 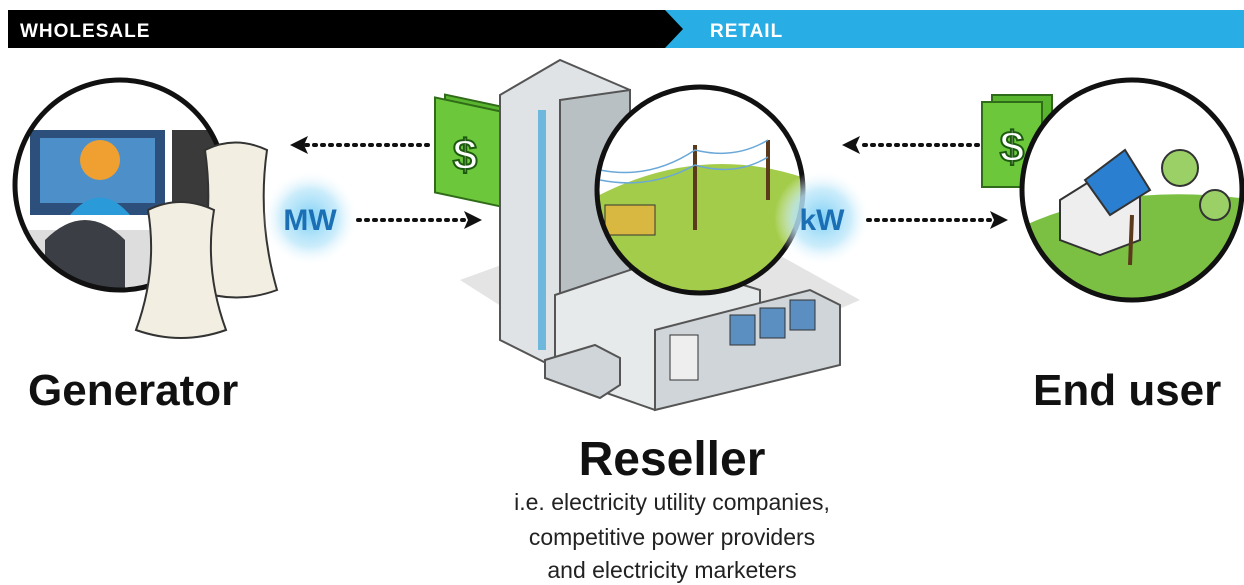 I want to click on kw-glow, so click(x=822, y=218).